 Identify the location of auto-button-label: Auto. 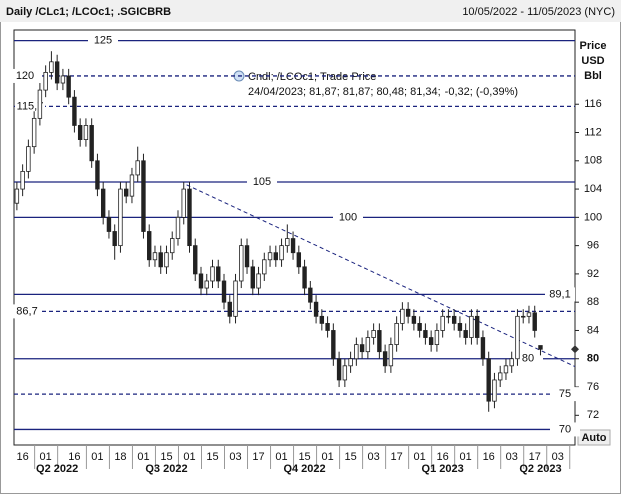
(593, 438).